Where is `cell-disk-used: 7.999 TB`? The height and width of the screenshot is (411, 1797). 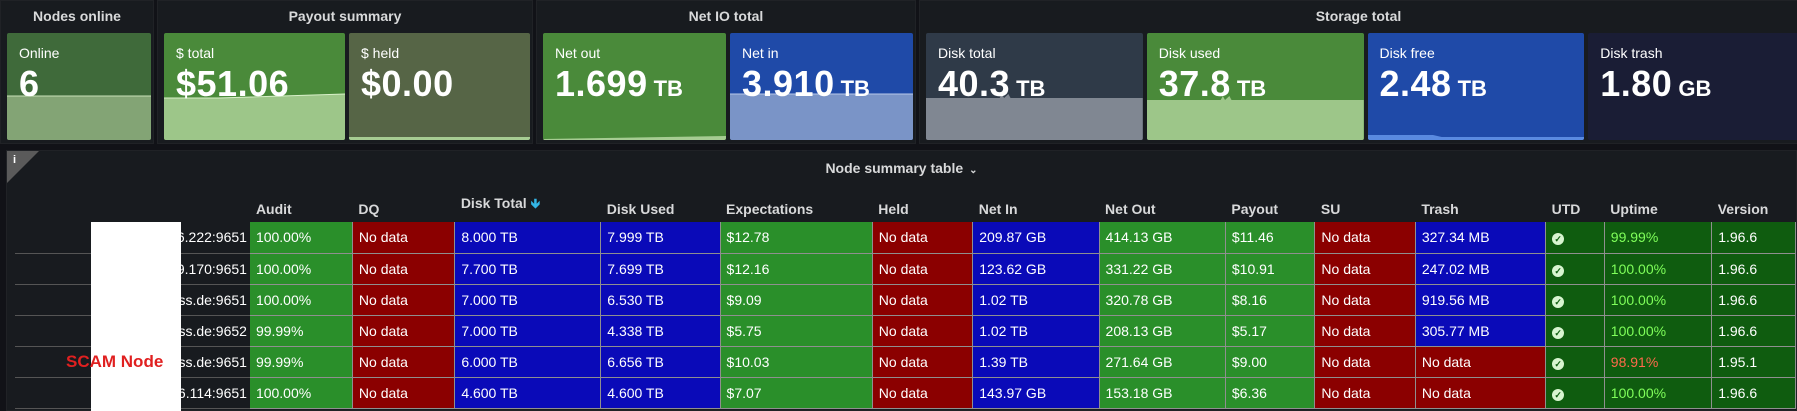 cell-disk-used: 7.999 TB is located at coordinates (660, 238).